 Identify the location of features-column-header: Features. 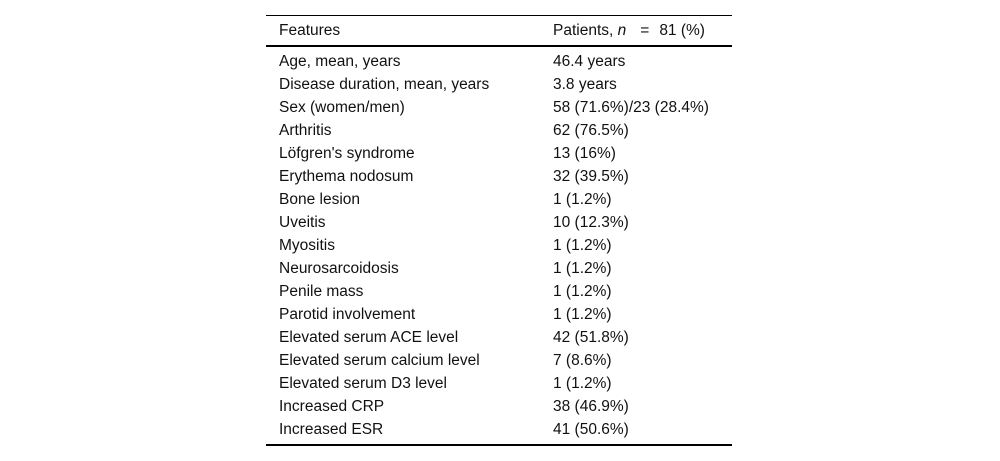
(409, 31).